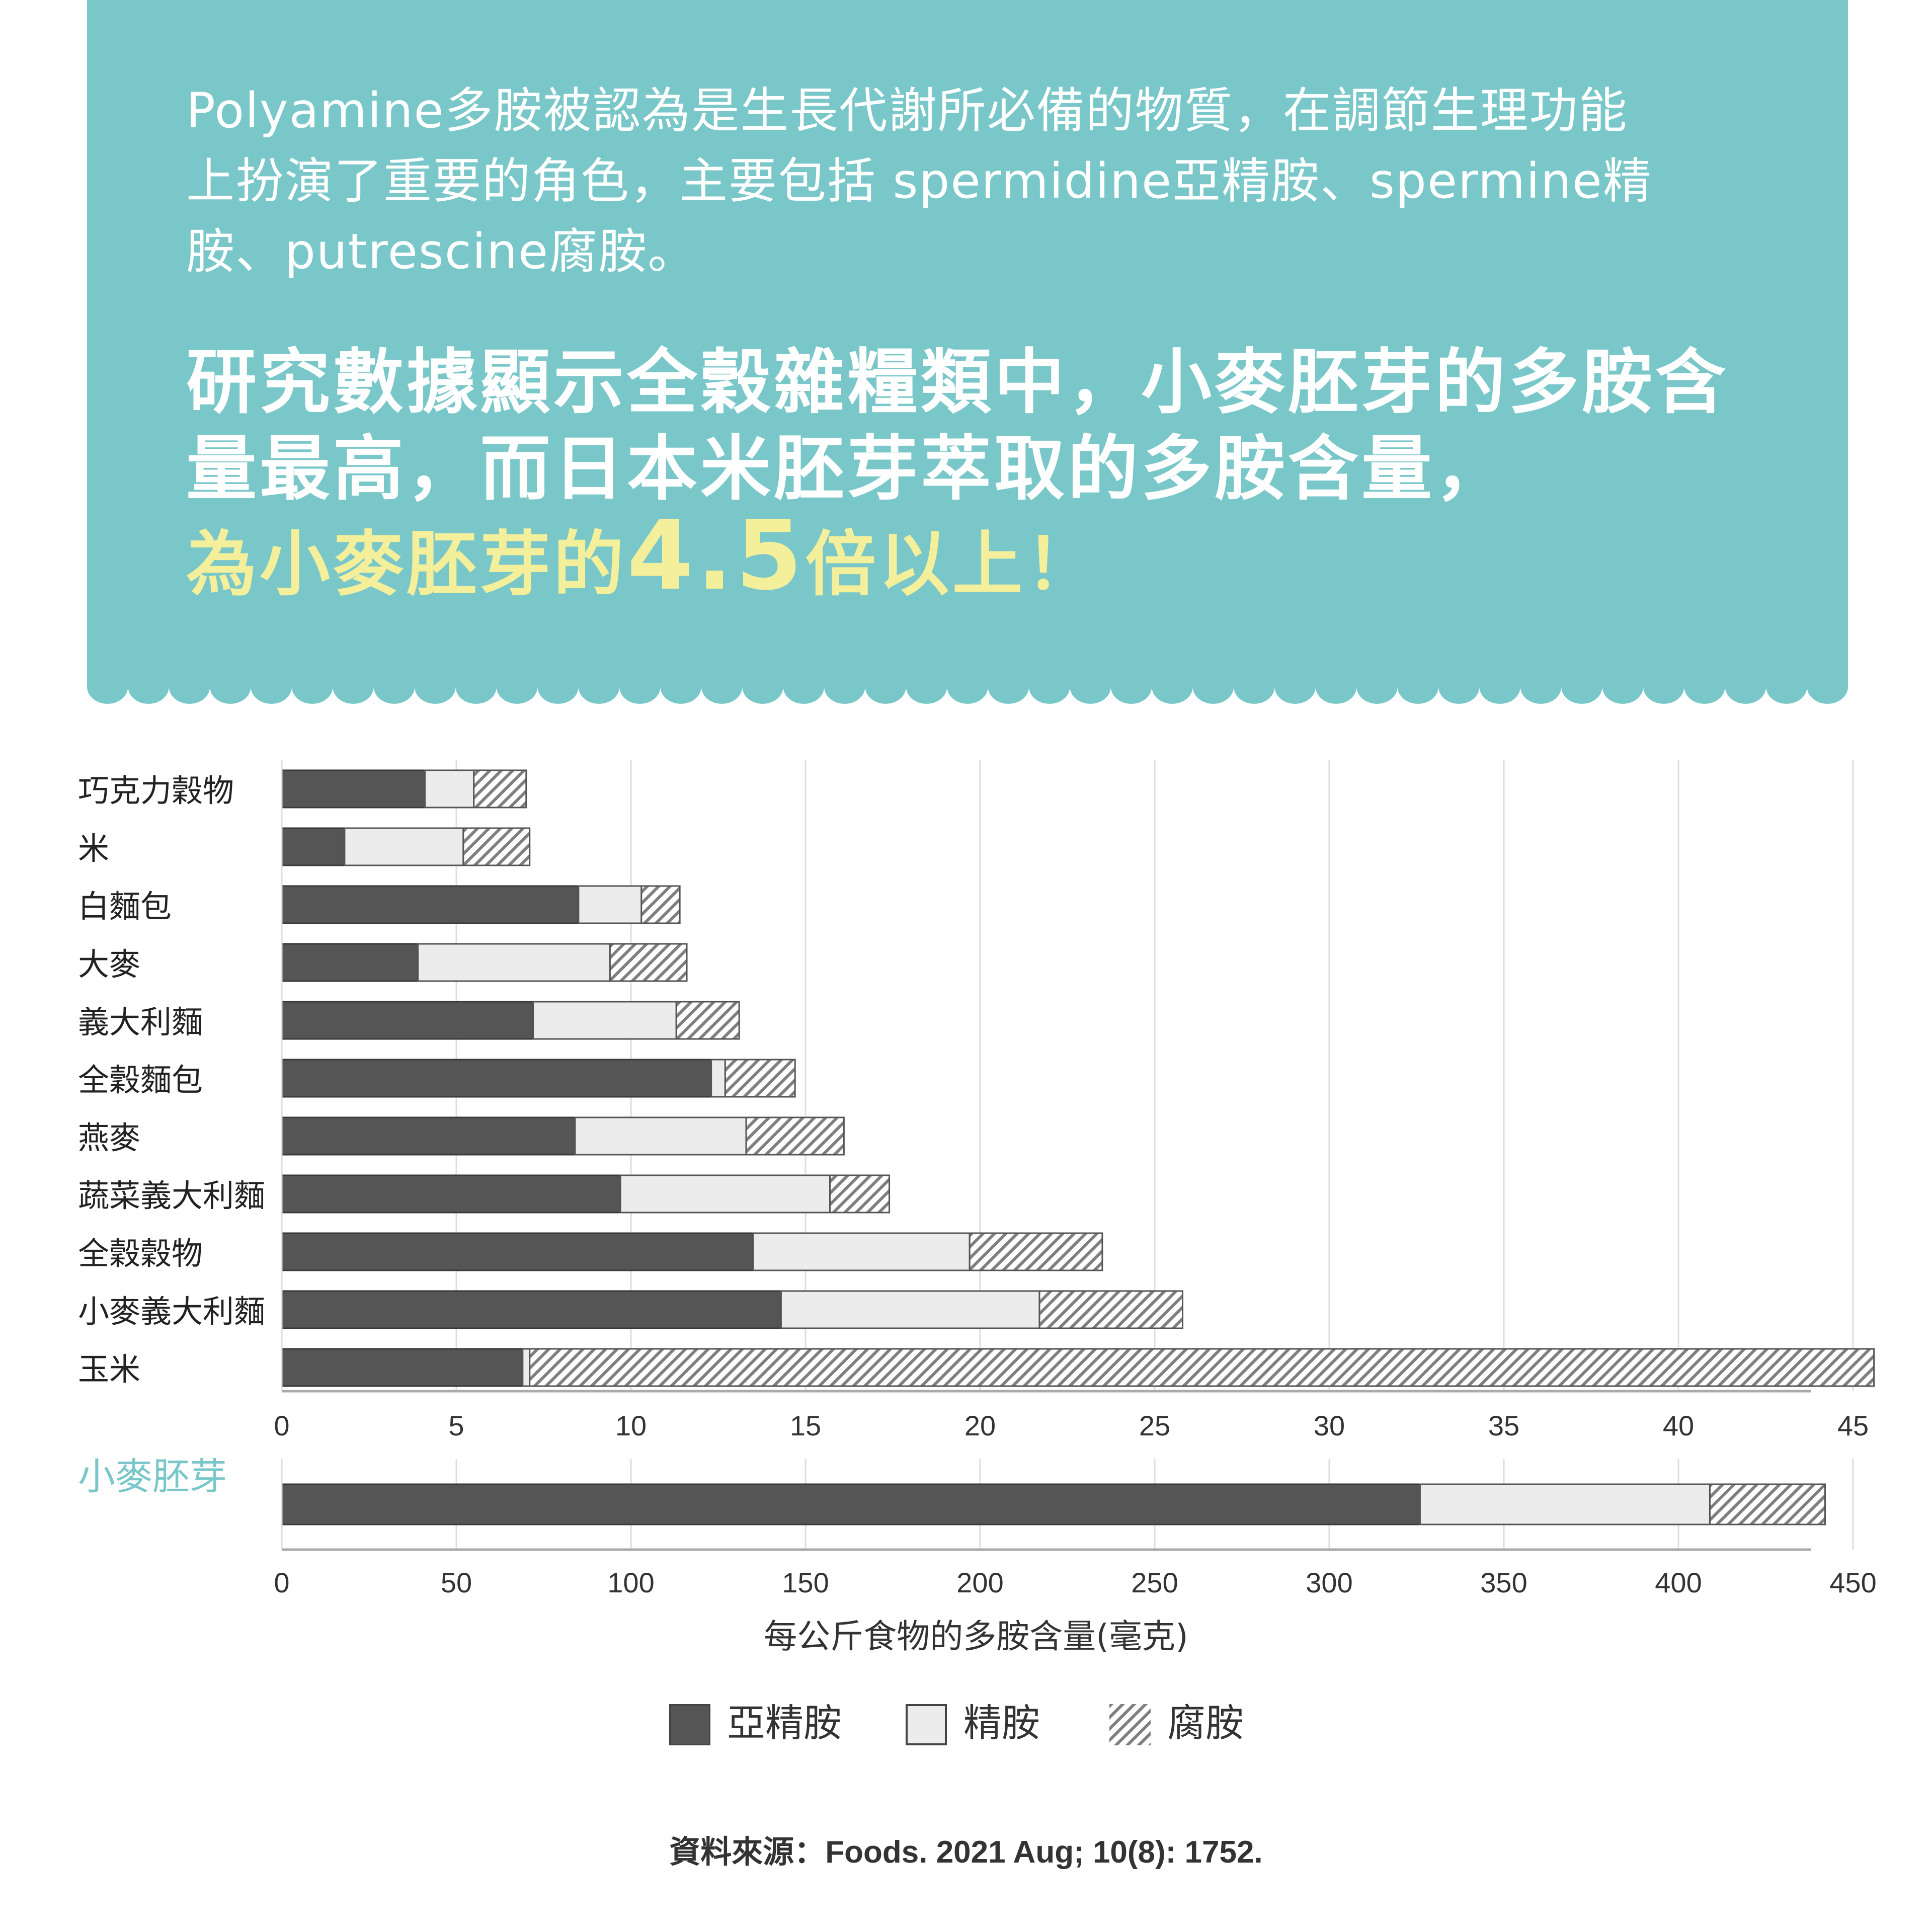 Image resolution: width=1932 pixels, height=1932 pixels. What do you see at coordinates (784, 1723) in the screenshot?
I see `legend-label-spermidine: 亞精胺` at bounding box center [784, 1723].